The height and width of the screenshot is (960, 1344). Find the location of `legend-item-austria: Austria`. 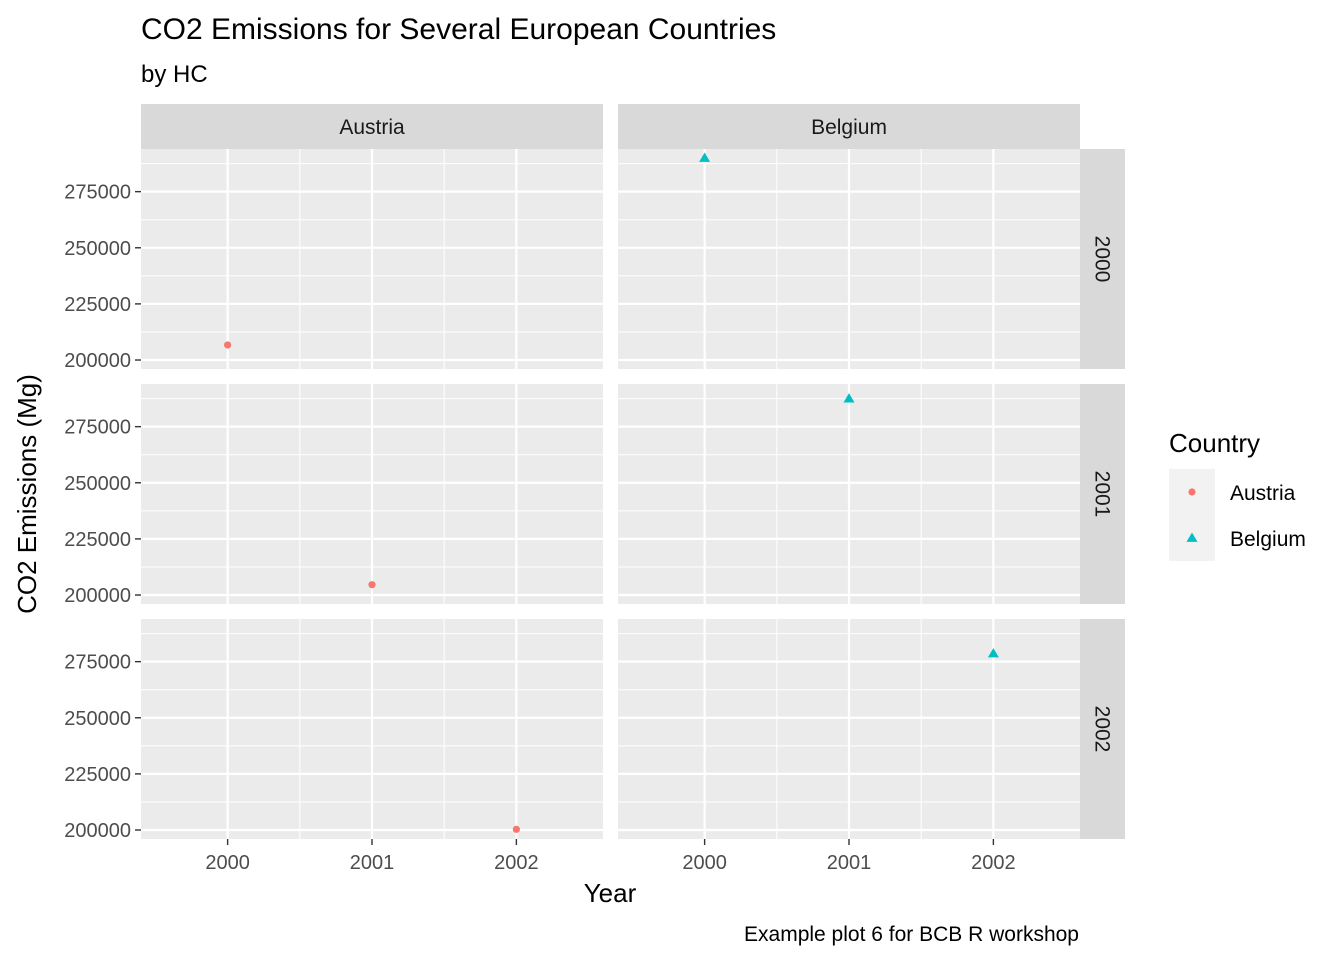

legend-item-austria: Austria is located at coordinates (1232, 492).